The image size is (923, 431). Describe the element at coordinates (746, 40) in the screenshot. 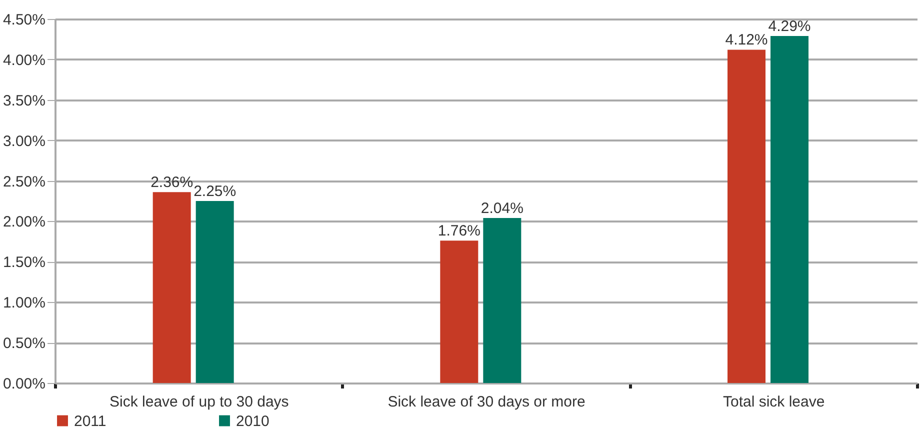

I see `data-label: 4.12%` at that location.